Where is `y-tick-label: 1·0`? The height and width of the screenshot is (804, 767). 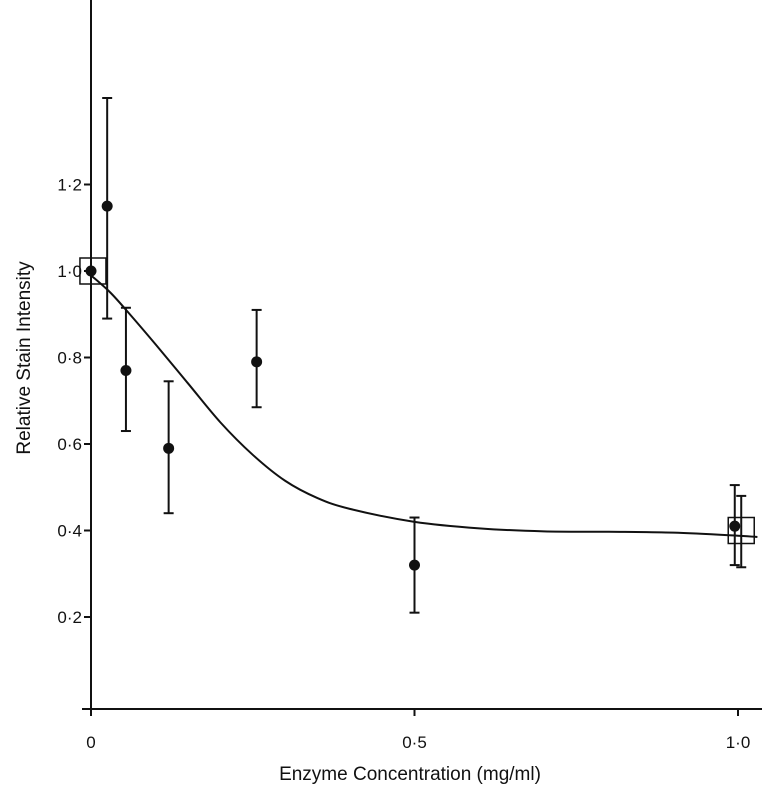
y-tick-label: 1·0 is located at coordinates (69, 271).